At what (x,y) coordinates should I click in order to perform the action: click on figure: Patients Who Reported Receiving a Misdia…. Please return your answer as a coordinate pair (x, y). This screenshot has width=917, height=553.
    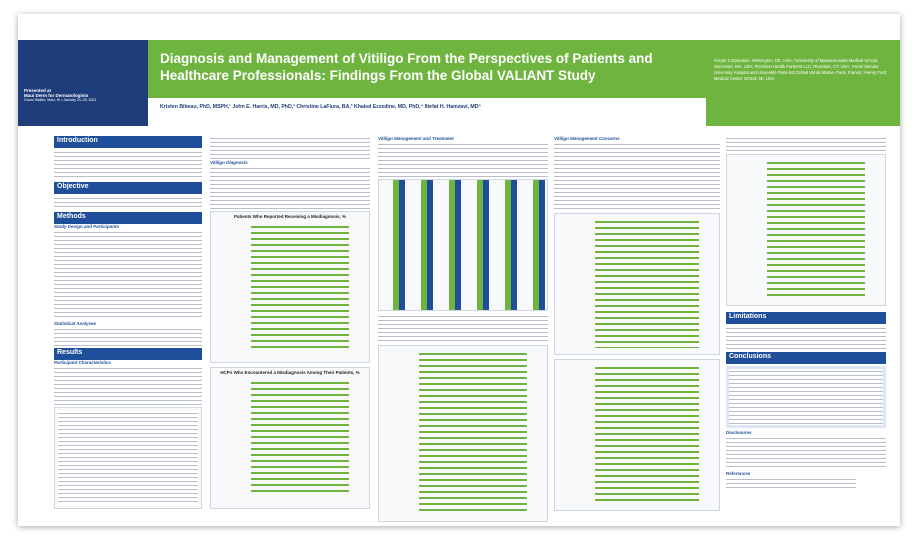
    Looking at the image, I should click on (290, 287).